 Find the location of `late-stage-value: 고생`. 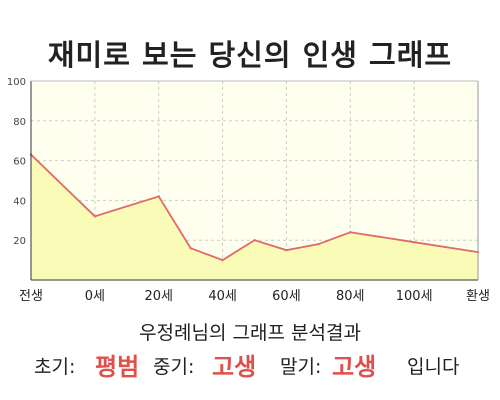

late-stage-value: 고생 is located at coordinates (354, 367).